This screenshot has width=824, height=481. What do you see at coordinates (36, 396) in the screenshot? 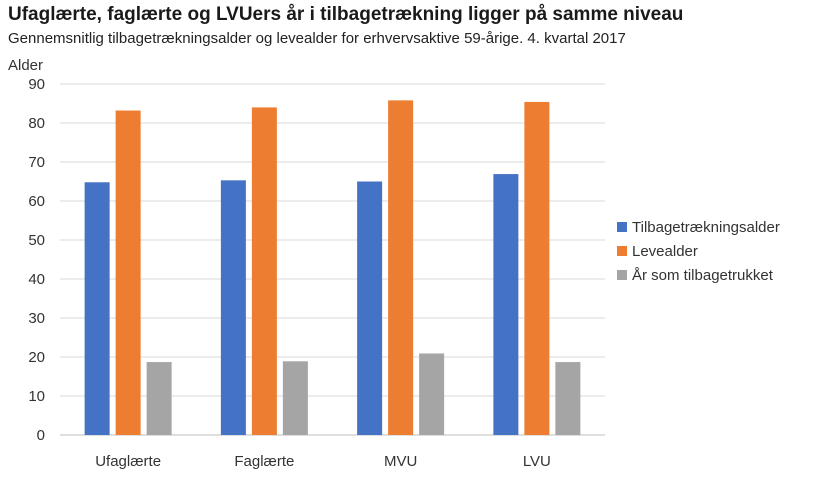
I see `y-tick-label: 10` at bounding box center [36, 396].